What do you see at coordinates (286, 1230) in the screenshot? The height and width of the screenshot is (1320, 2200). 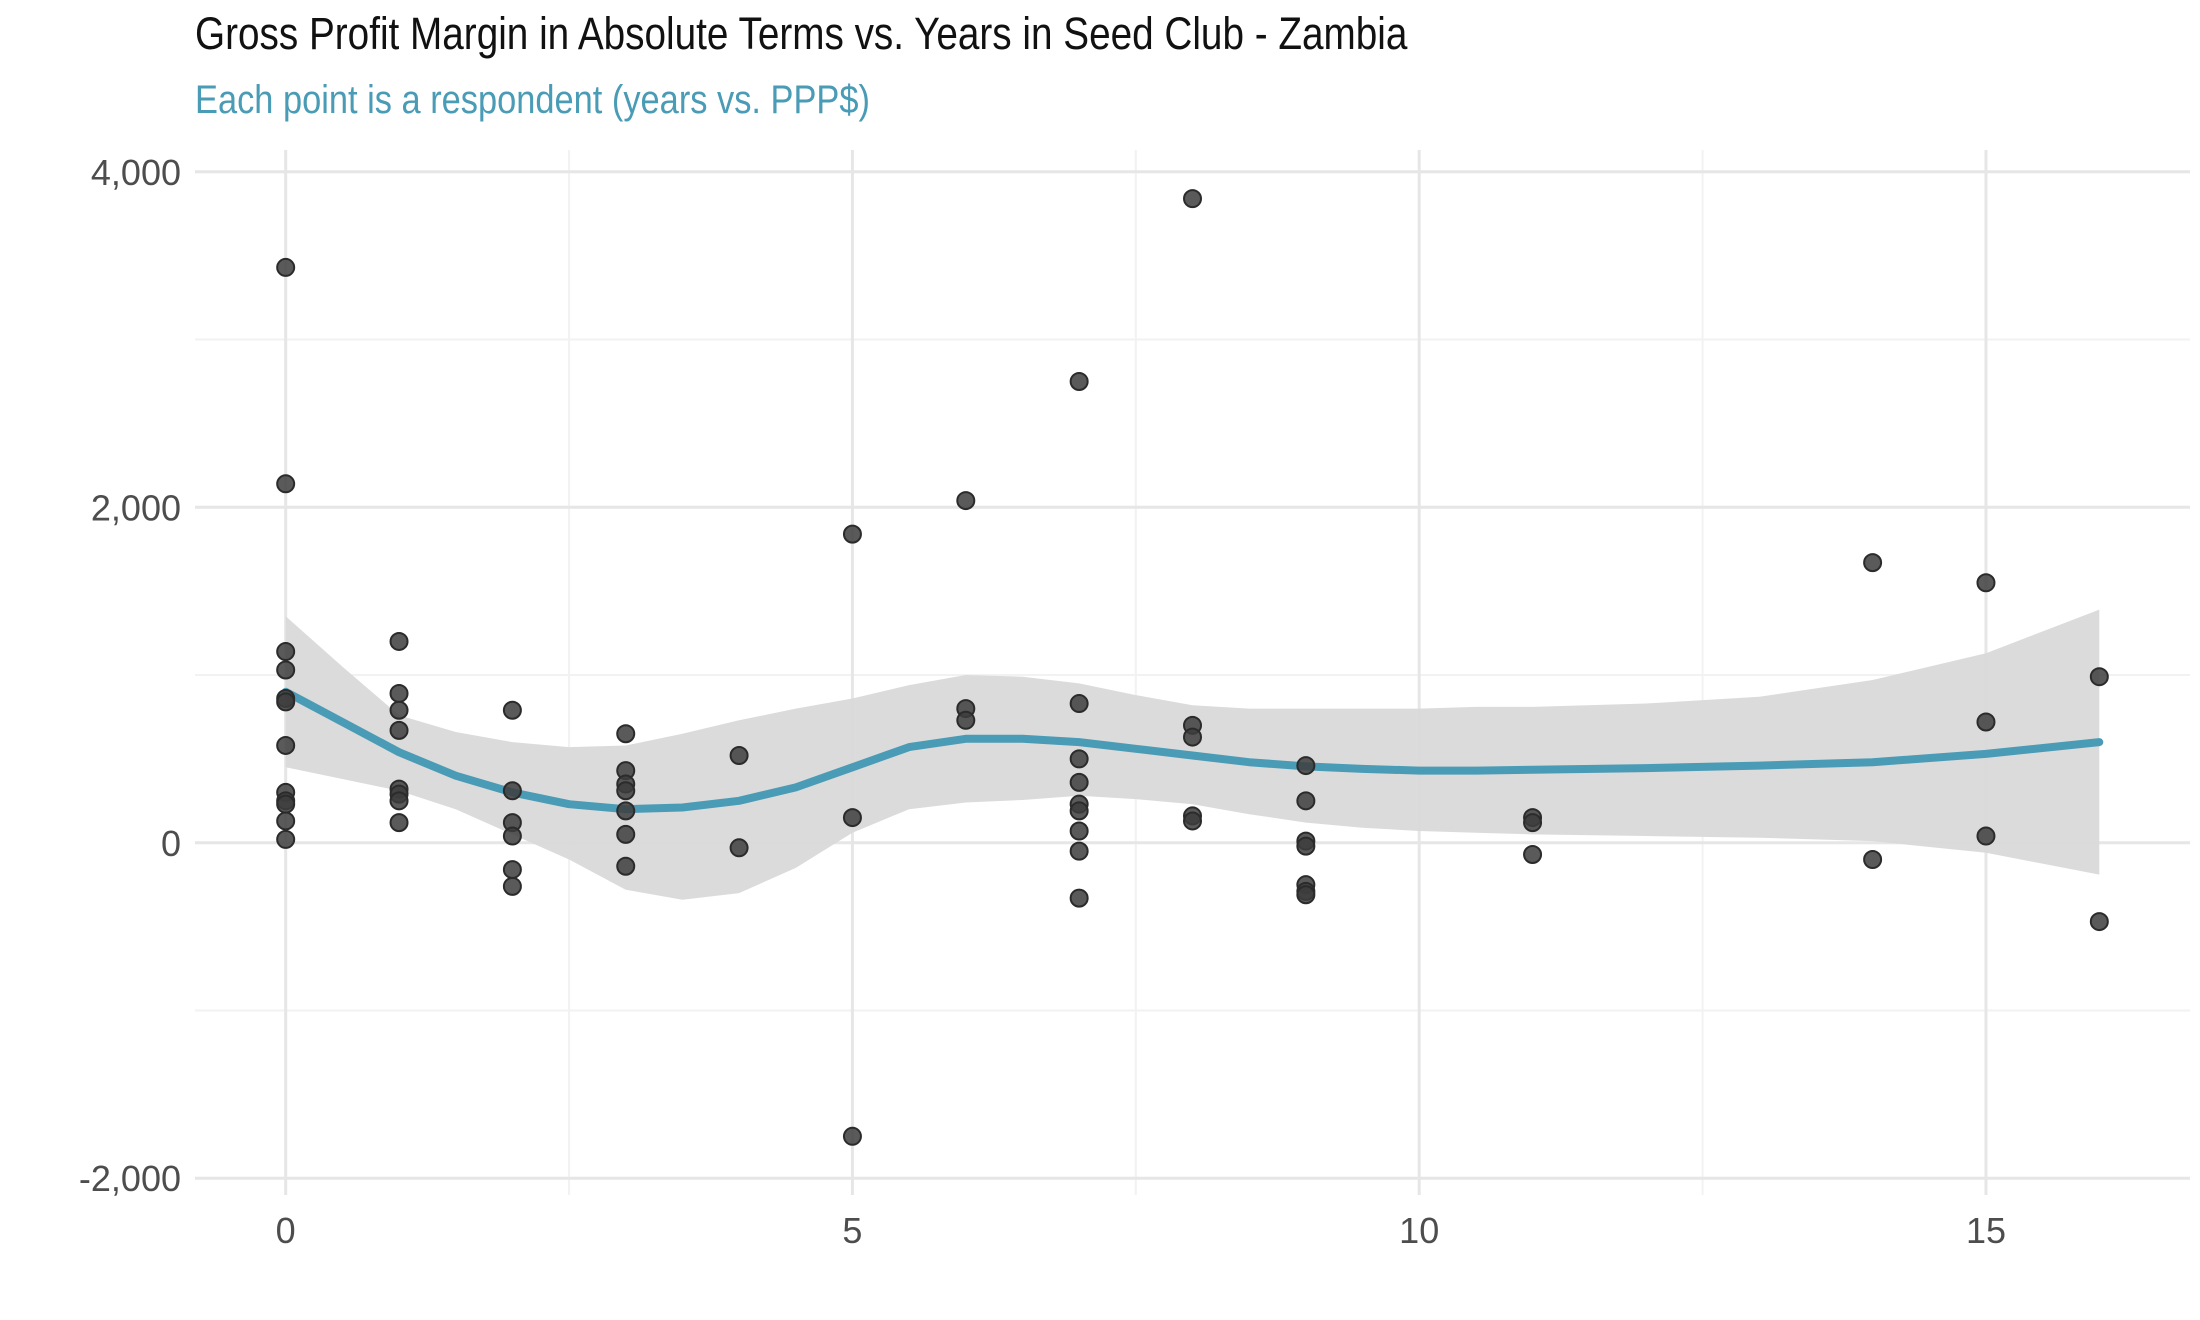 I see `x-tick-label: 0` at bounding box center [286, 1230].